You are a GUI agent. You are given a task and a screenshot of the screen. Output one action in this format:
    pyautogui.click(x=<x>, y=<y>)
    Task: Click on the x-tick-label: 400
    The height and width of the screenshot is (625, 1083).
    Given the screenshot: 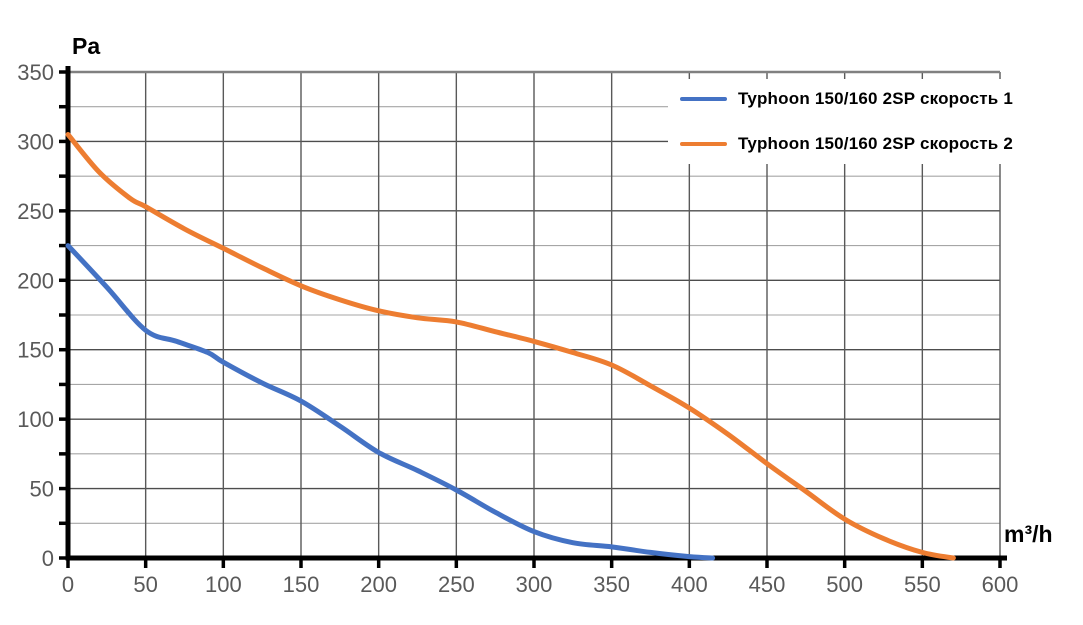 What is the action you would take?
    pyautogui.click(x=689, y=584)
    